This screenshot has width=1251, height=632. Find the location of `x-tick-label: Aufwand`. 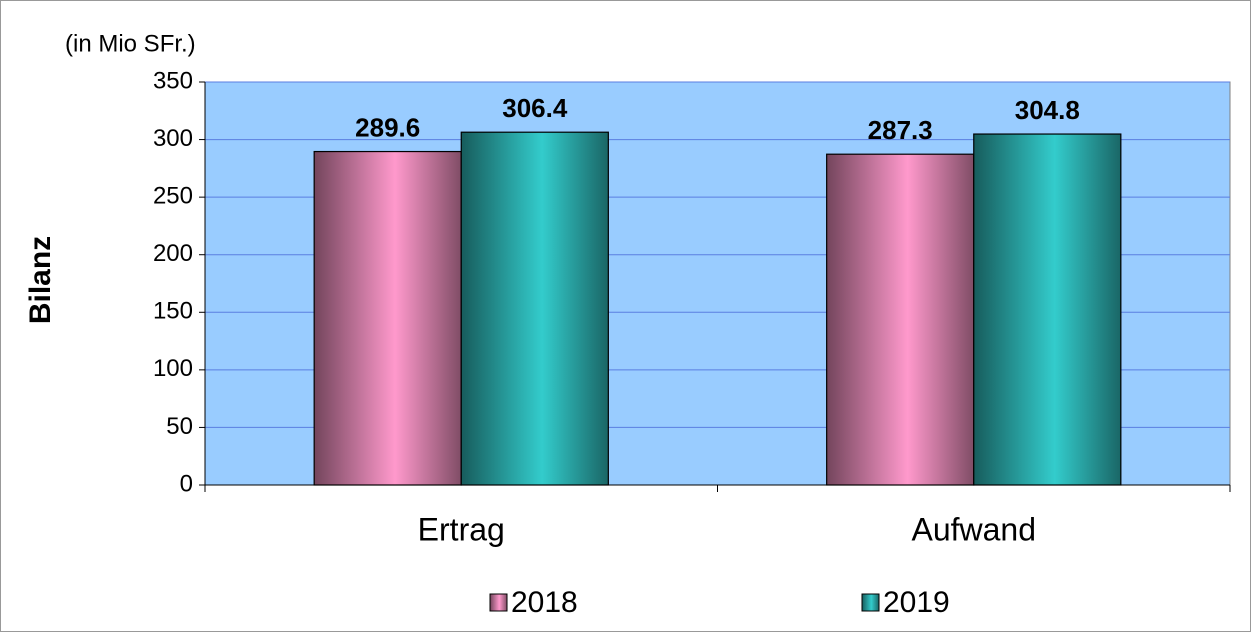

x-tick-label: Aufwand is located at coordinates (973, 529).